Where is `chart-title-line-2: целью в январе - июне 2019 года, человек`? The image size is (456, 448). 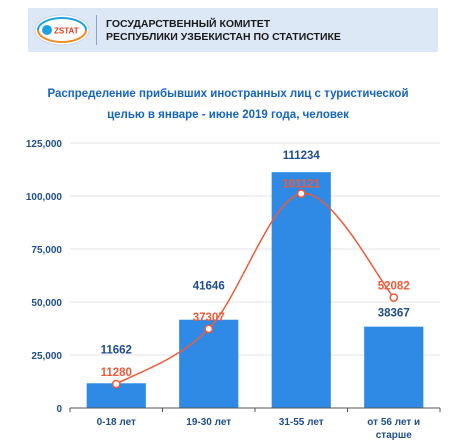
chart-title-line-2: целью в январе - июне 2019 года, человек is located at coordinates (228, 115).